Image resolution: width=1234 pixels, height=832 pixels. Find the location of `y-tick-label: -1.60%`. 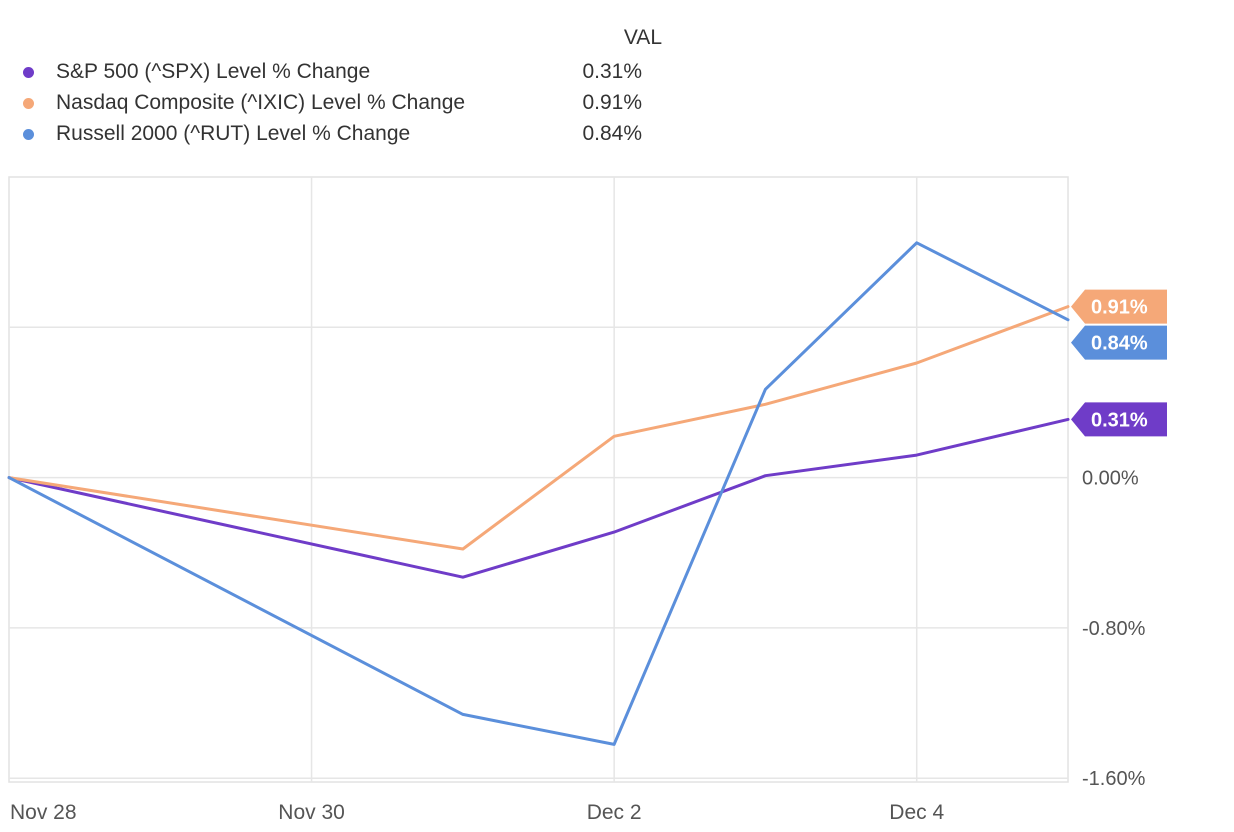

y-tick-label: -1.60% is located at coordinates (1114, 779).